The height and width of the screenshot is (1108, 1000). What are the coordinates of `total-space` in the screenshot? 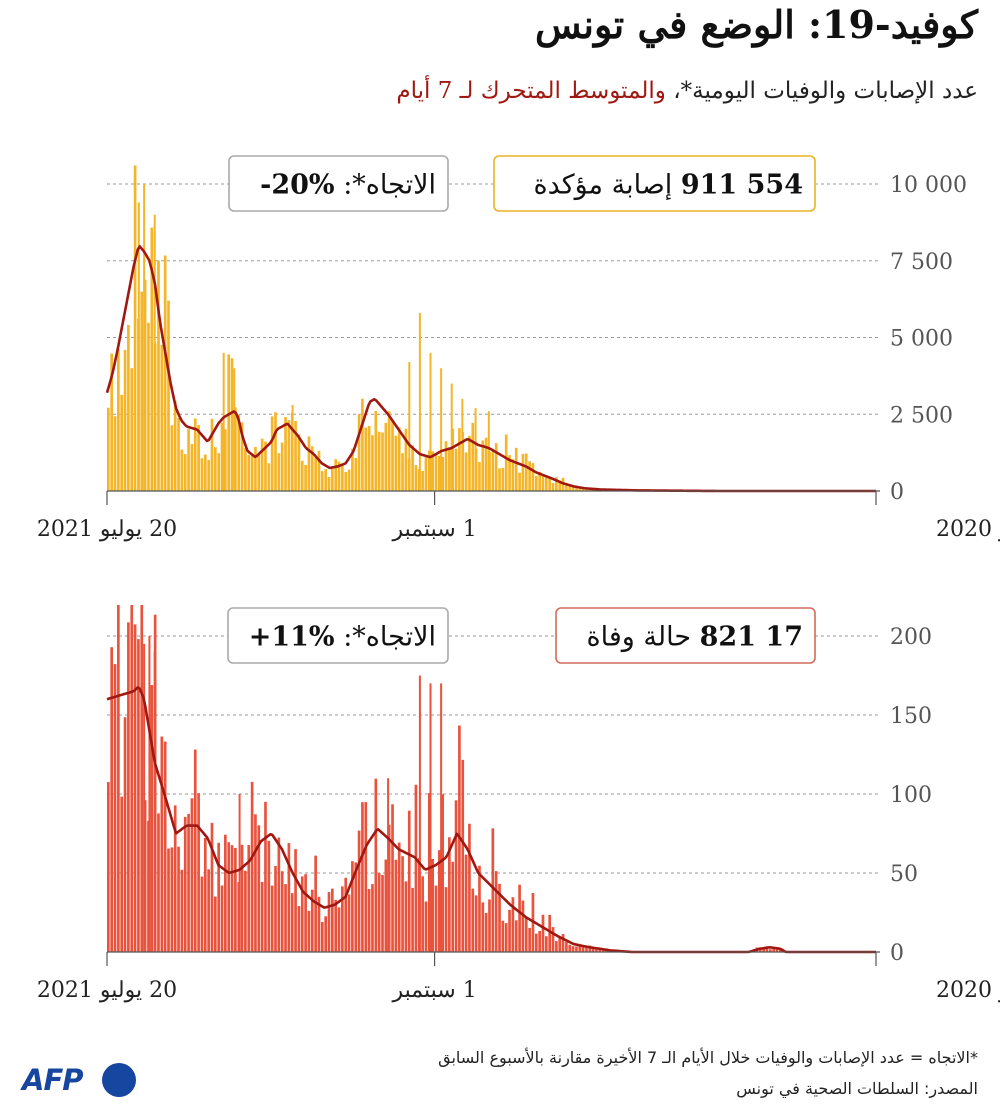 It's located at (676, 185).